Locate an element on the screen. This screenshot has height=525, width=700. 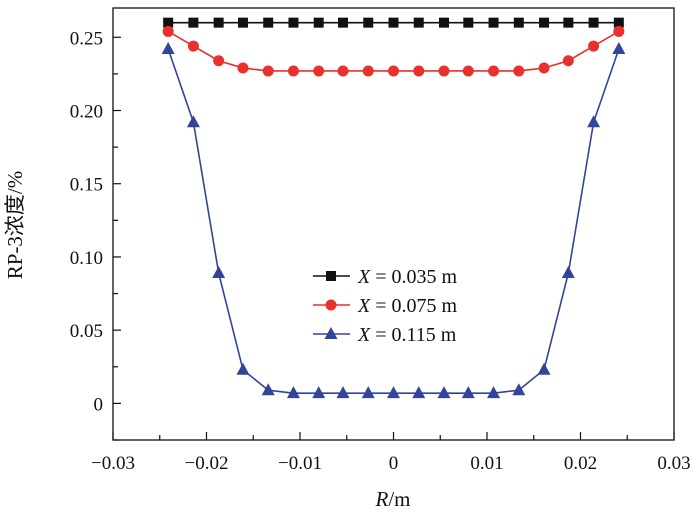
y-axis-label: RP-3浓度/% is located at coordinates (15, 225).